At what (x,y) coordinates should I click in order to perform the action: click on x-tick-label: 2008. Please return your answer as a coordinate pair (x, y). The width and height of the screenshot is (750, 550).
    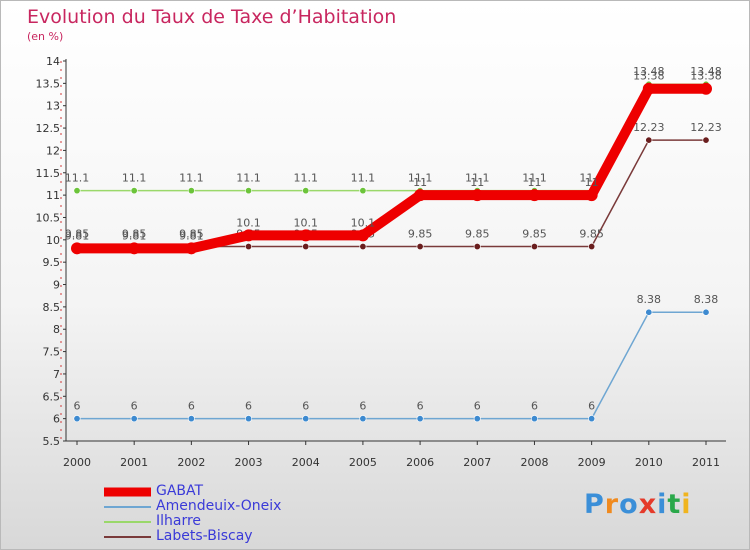
    Looking at the image, I should click on (534, 462).